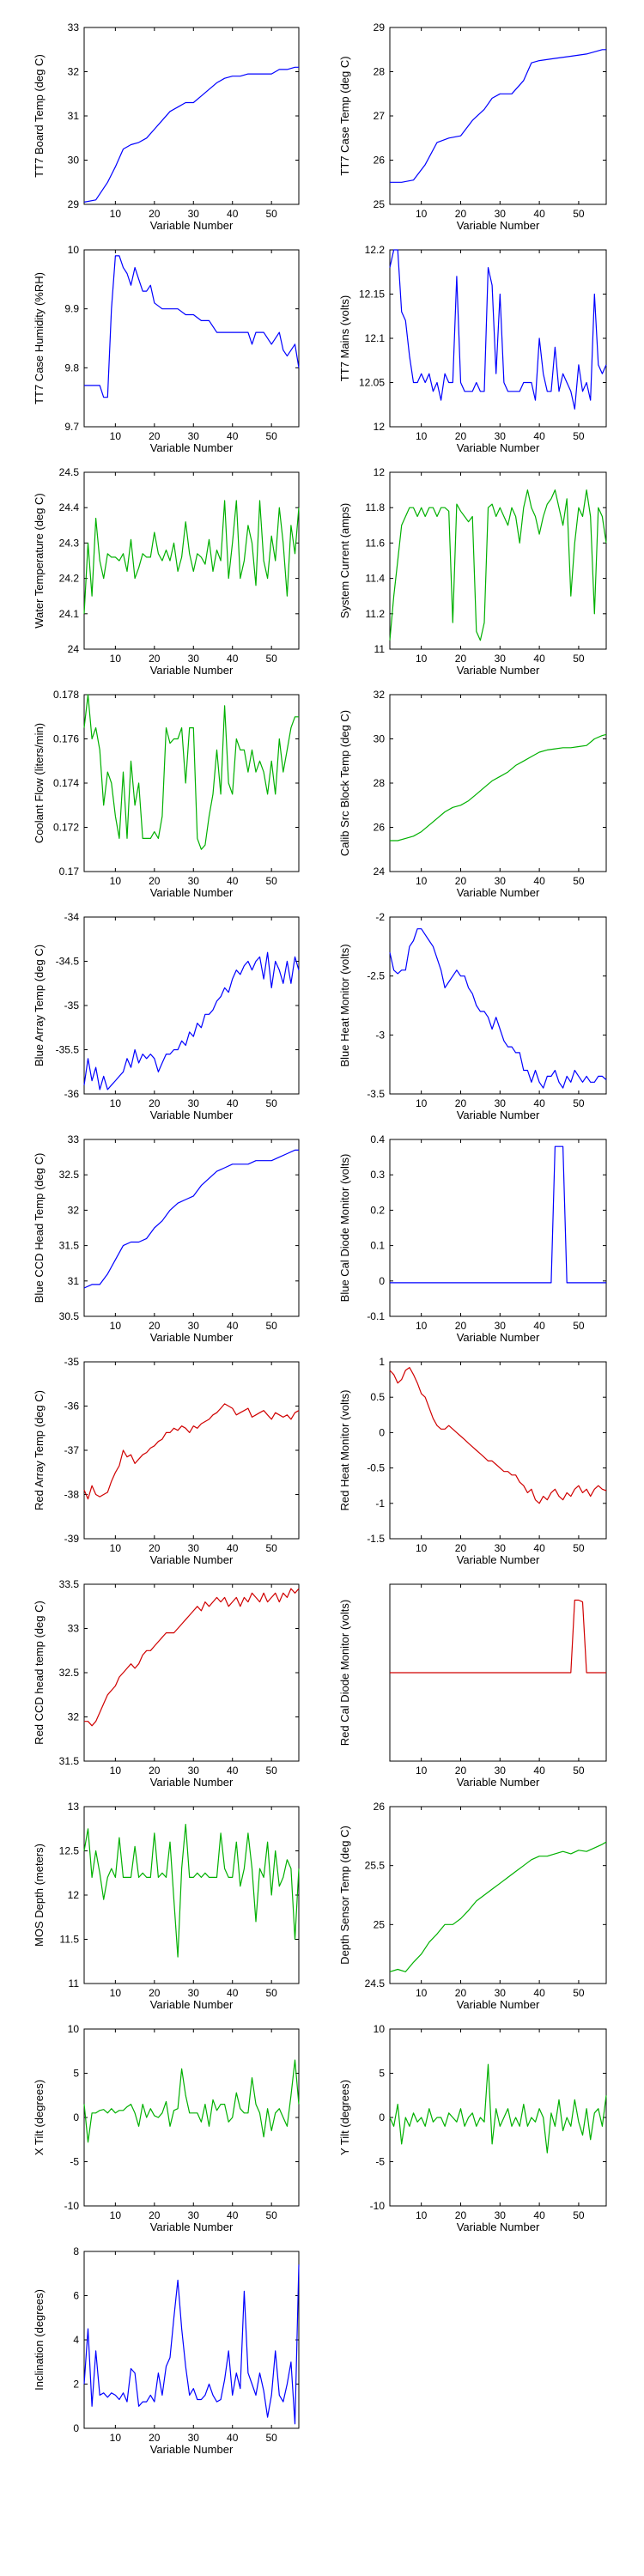 Image resolution: width=644 pixels, height=2576 pixels. Describe the element at coordinates (376, 579) in the screenshot. I see `y-tick-label: 11.4` at that location.